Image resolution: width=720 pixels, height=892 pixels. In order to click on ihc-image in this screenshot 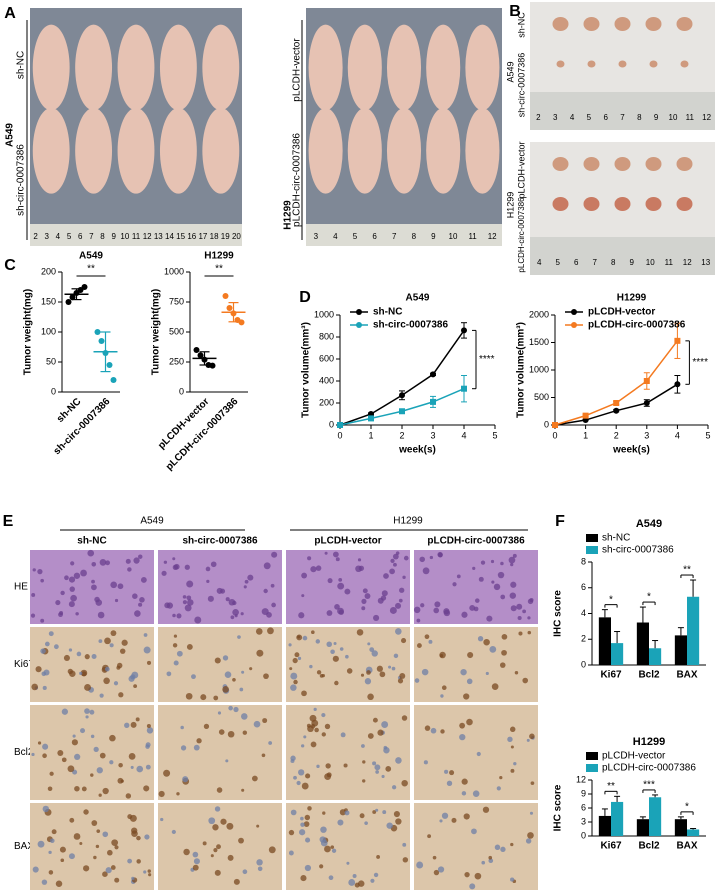, I will do `click(476, 752)`.